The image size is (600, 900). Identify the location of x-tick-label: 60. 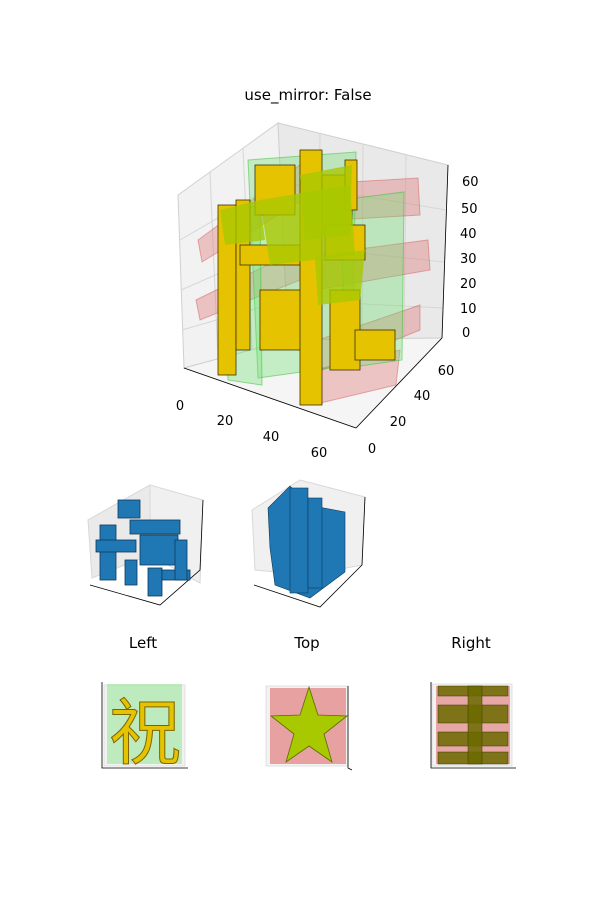
(319, 453).